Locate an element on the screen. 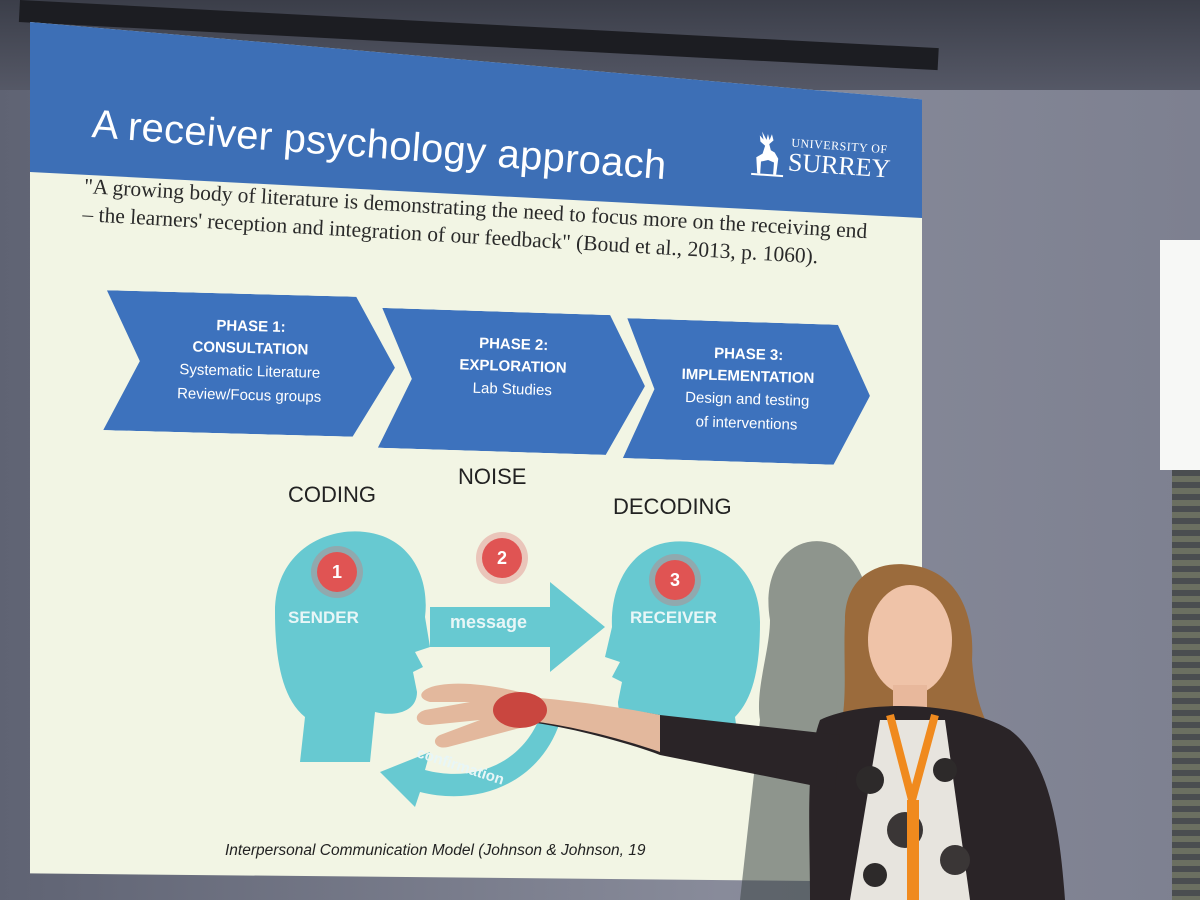 The height and width of the screenshot is (900, 1200). message-label: message is located at coordinates (489, 622).